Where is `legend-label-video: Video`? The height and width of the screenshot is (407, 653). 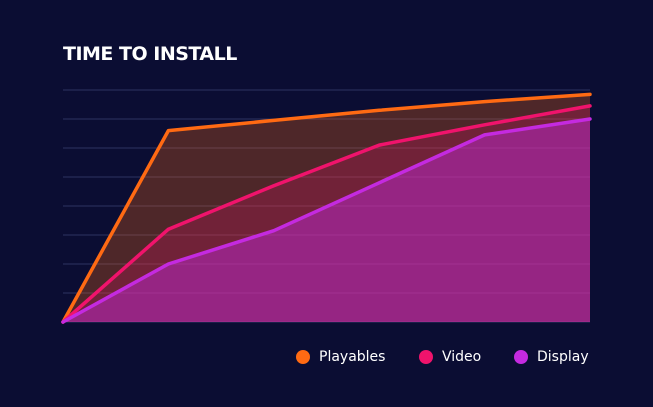 legend-label-video: Video is located at coordinates (462, 357).